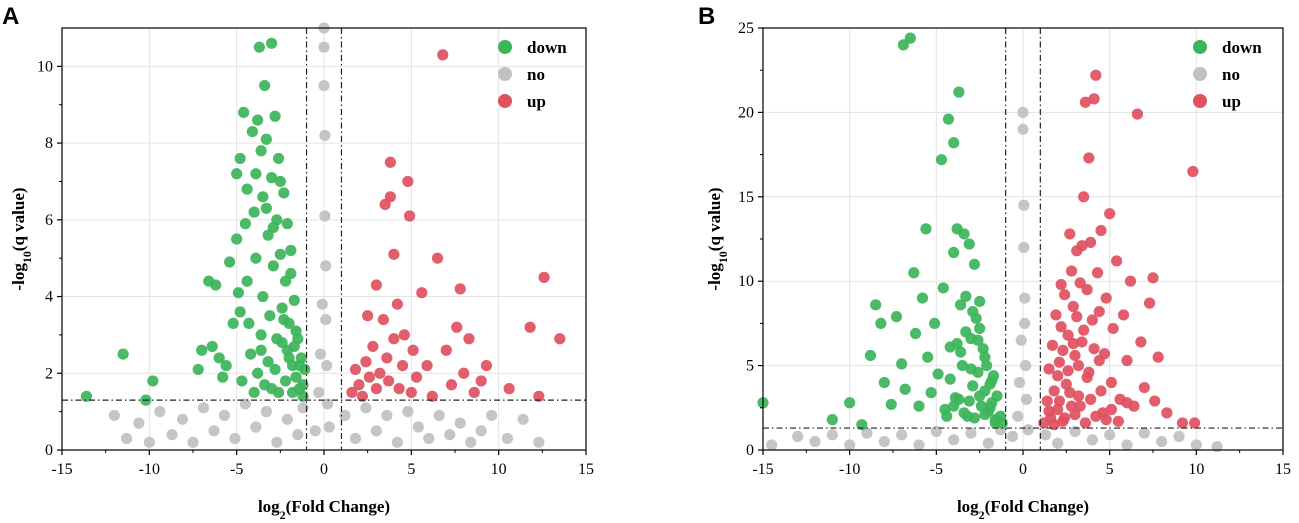  What do you see at coordinates (61, 469) in the screenshot?
I see `x-tick-label: -15` at bounding box center [61, 469].